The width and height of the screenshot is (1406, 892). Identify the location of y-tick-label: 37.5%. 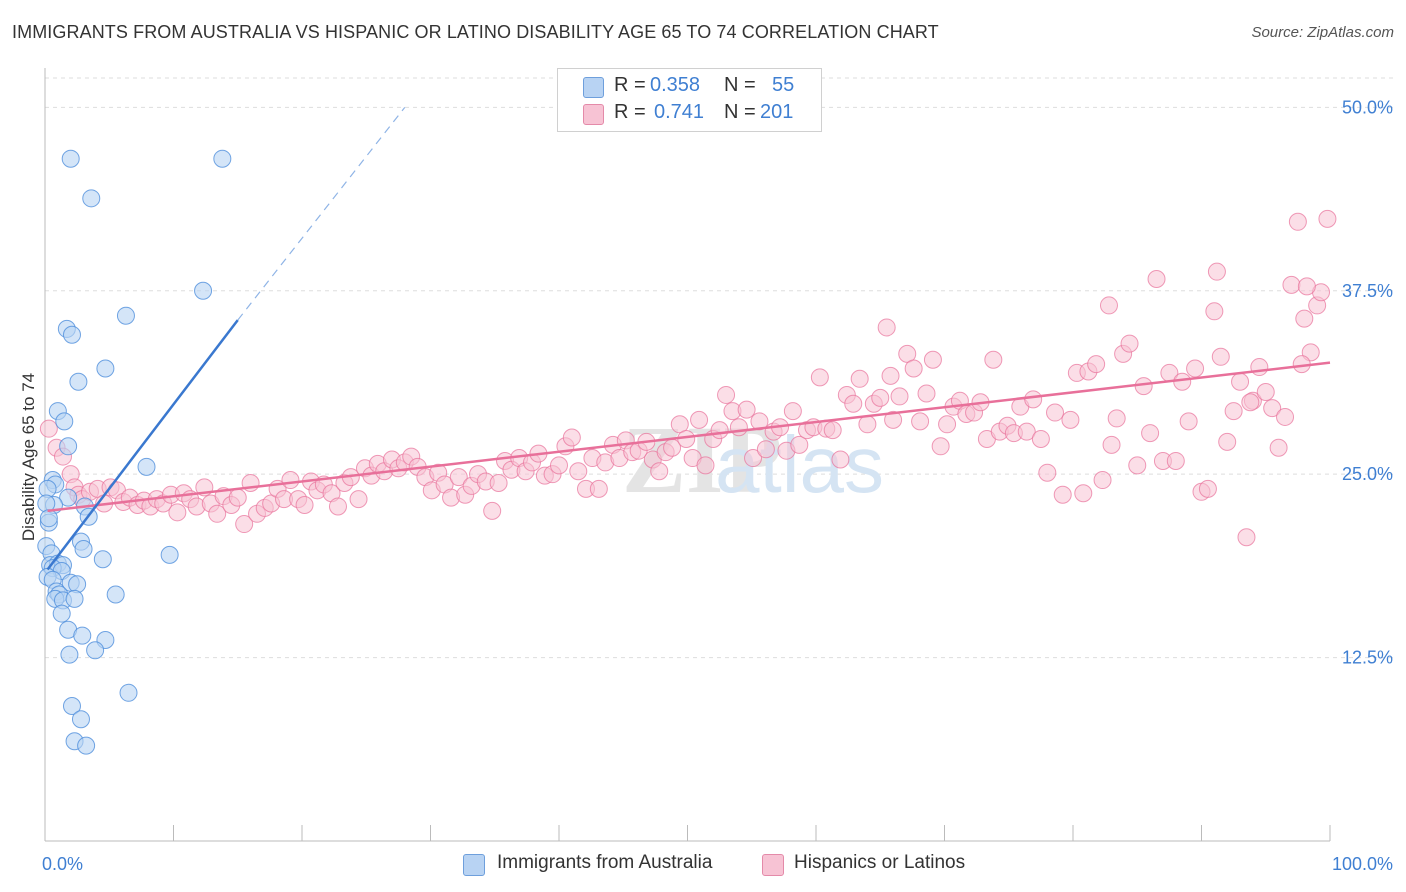
(1367, 291).